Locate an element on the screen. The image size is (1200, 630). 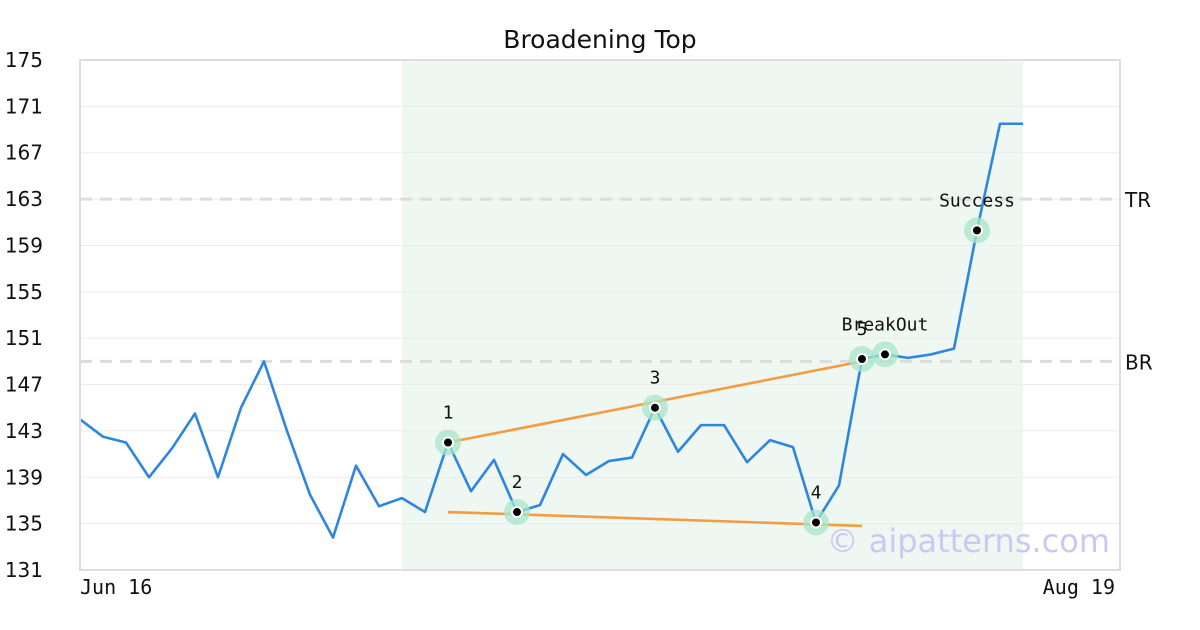
x-tick-label: Jun 16 is located at coordinates (116, 587).